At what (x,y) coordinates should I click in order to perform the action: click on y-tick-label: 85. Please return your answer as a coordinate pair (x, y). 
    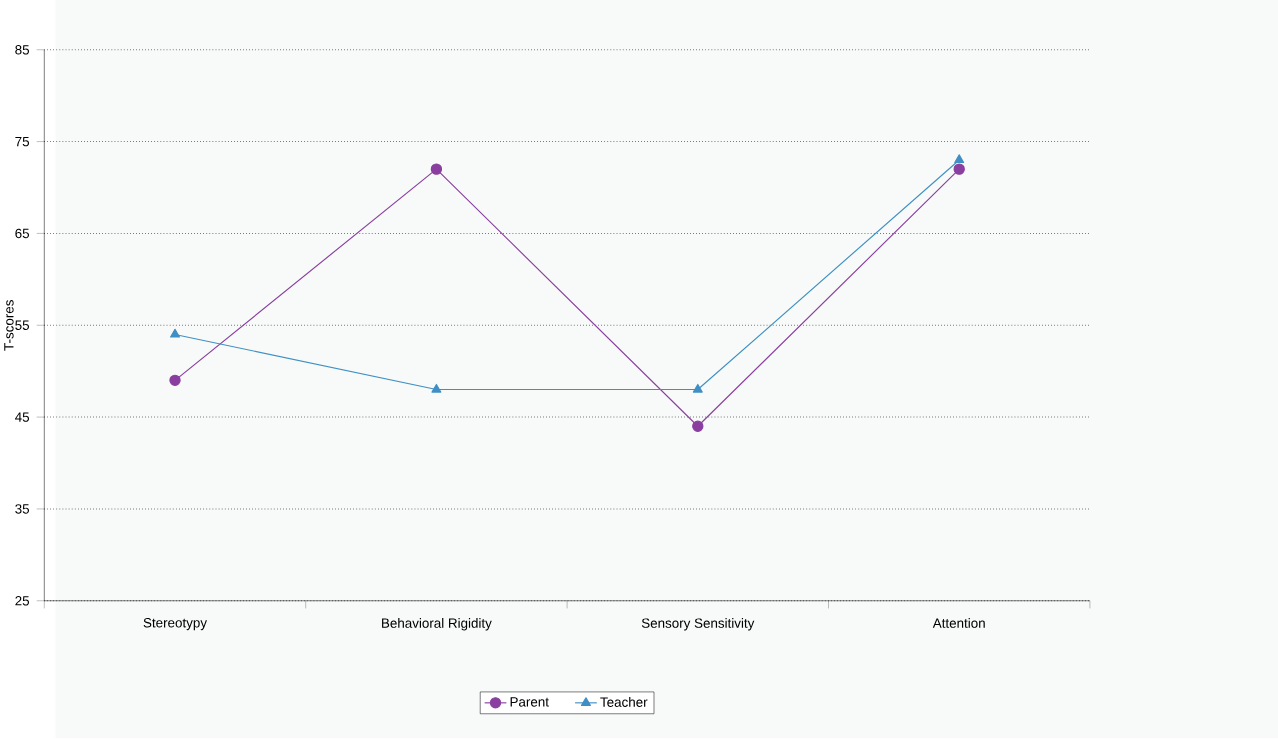
    Looking at the image, I should click on (22, 50).